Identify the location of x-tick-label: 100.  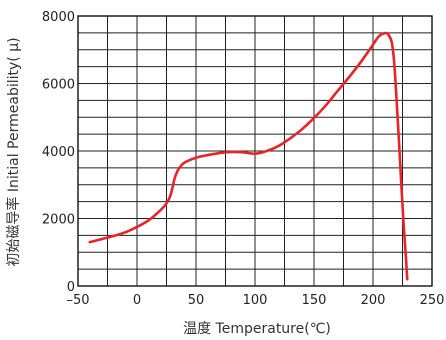
(255, 300).